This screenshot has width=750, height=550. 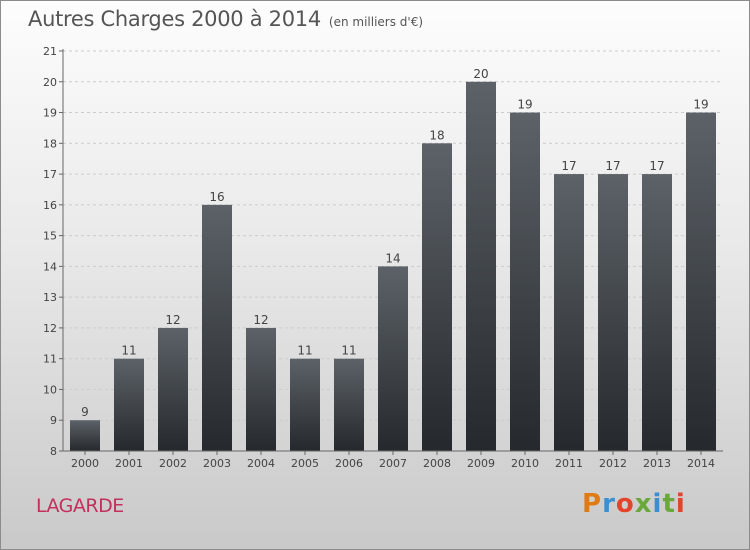 I want to click on y-tick-label: 21, so click(x=50, y=51).